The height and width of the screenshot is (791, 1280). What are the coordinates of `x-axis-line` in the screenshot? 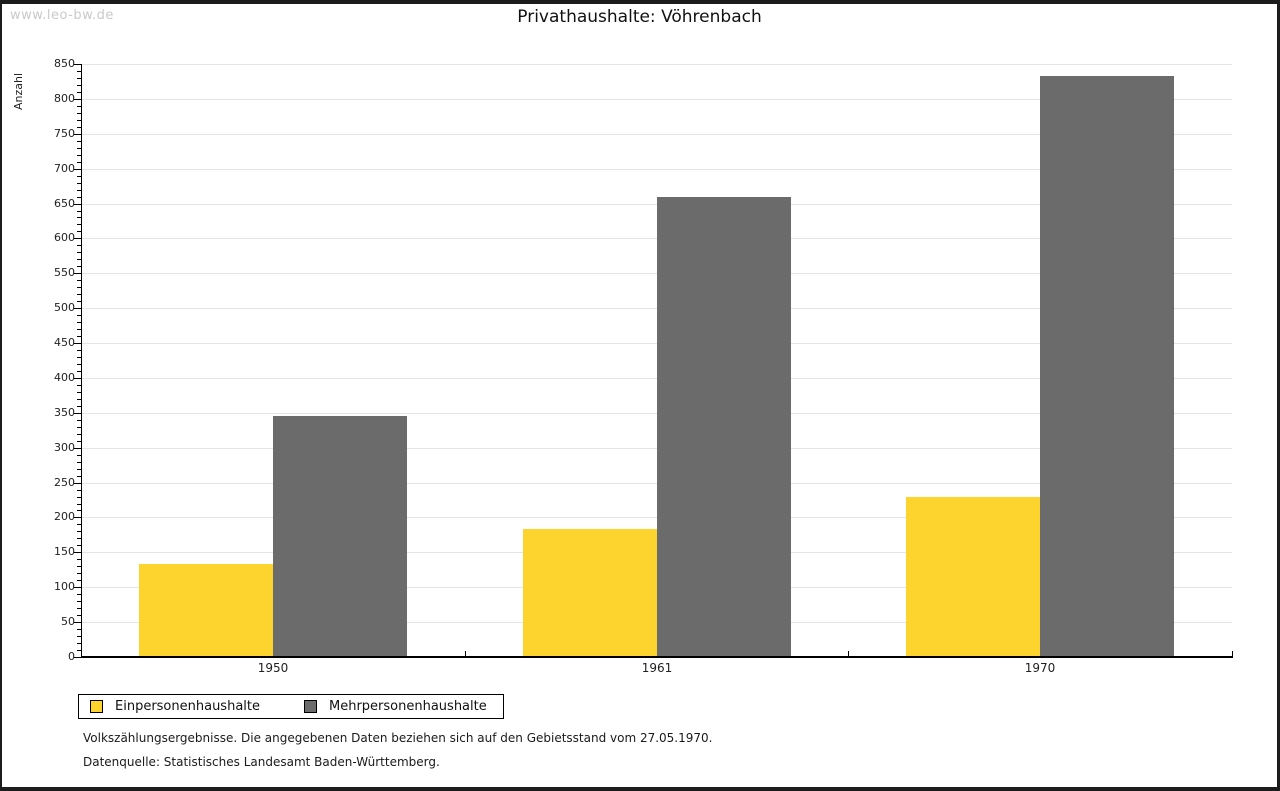 It's located at (657, 657).